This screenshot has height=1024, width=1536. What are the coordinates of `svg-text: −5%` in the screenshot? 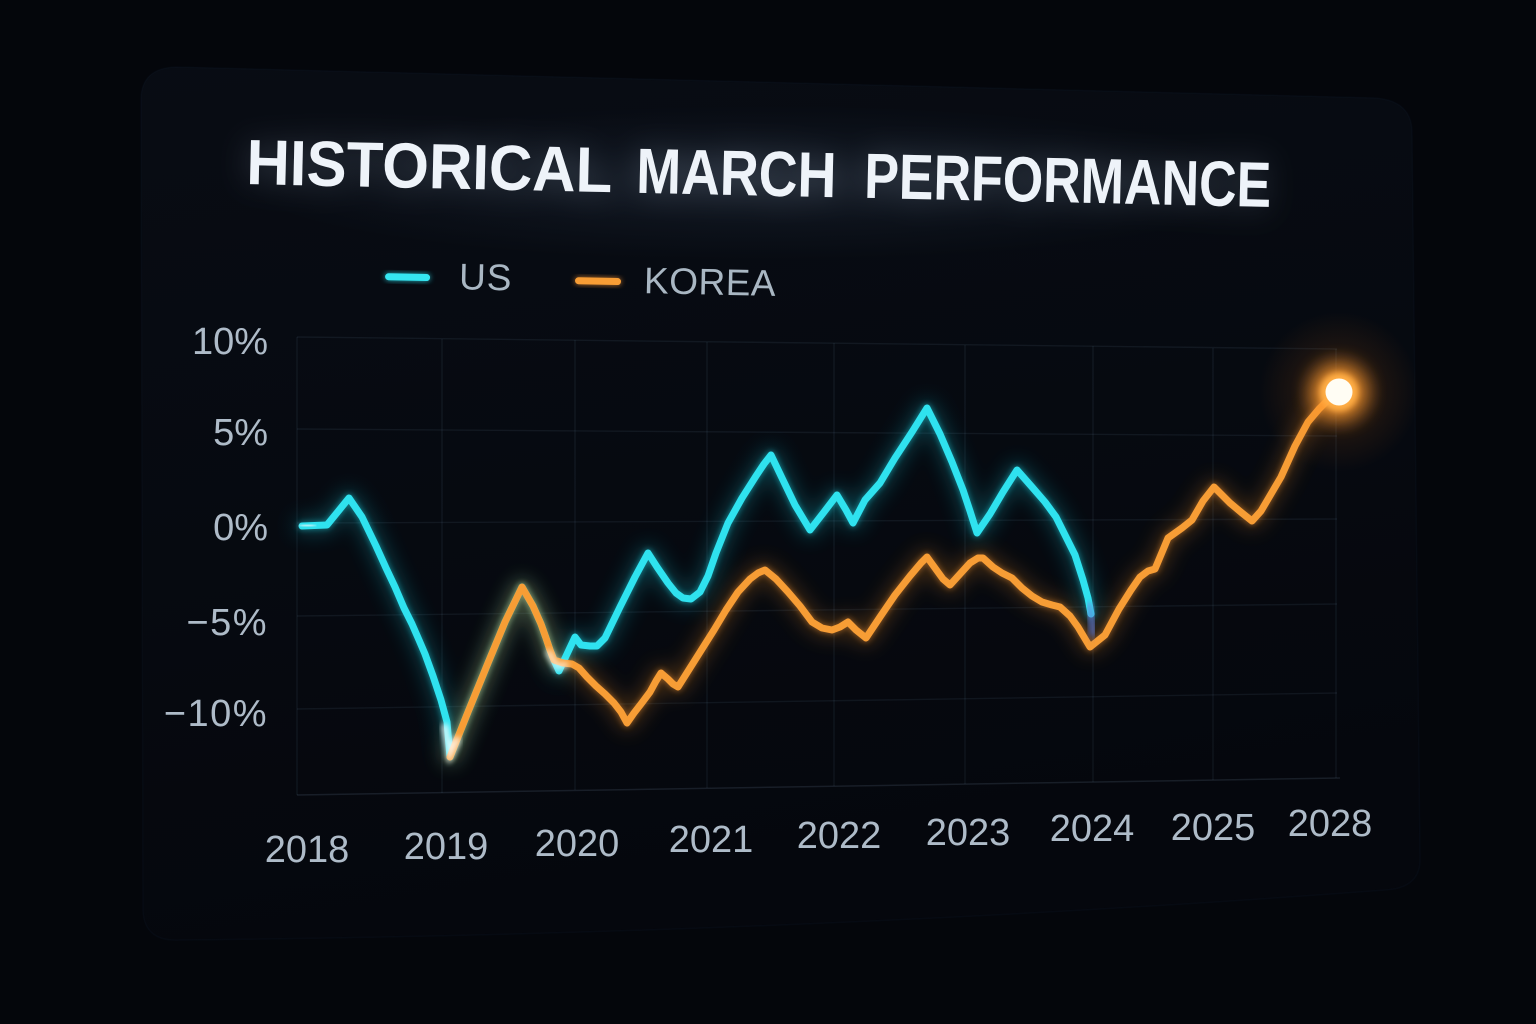 It's located at (227, 623).